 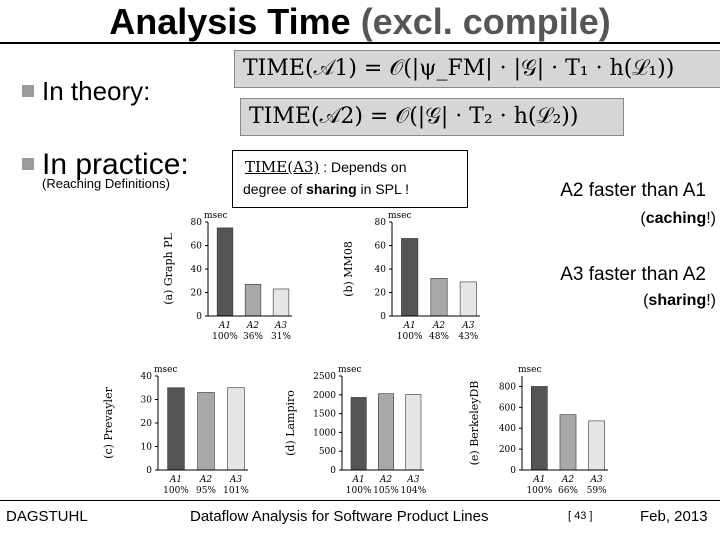 I want to click on title-divider, so click(x=360, y=43).